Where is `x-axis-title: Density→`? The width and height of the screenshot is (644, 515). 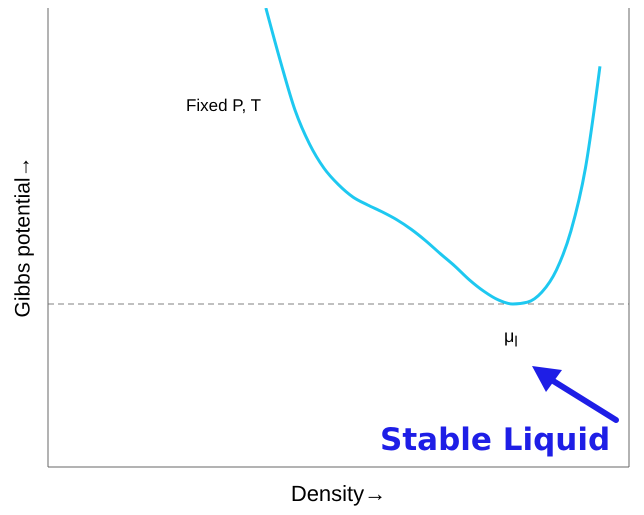 x-axis-title: Density→ is located at coordinates (338, 493).